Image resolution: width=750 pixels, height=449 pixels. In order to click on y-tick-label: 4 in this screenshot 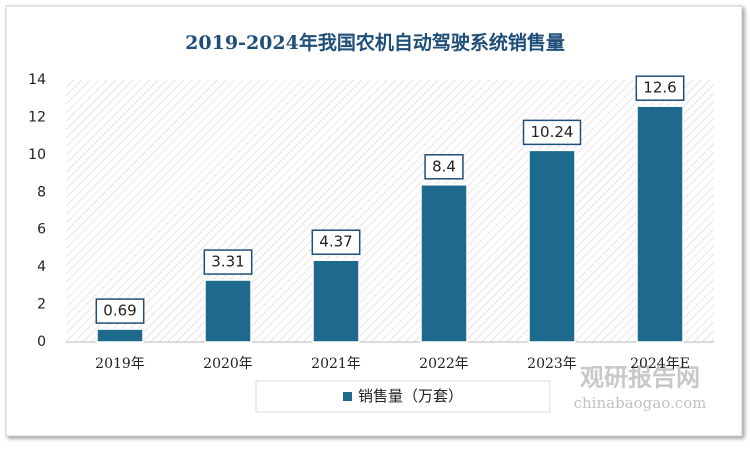, I will do `click(41, 267)`.